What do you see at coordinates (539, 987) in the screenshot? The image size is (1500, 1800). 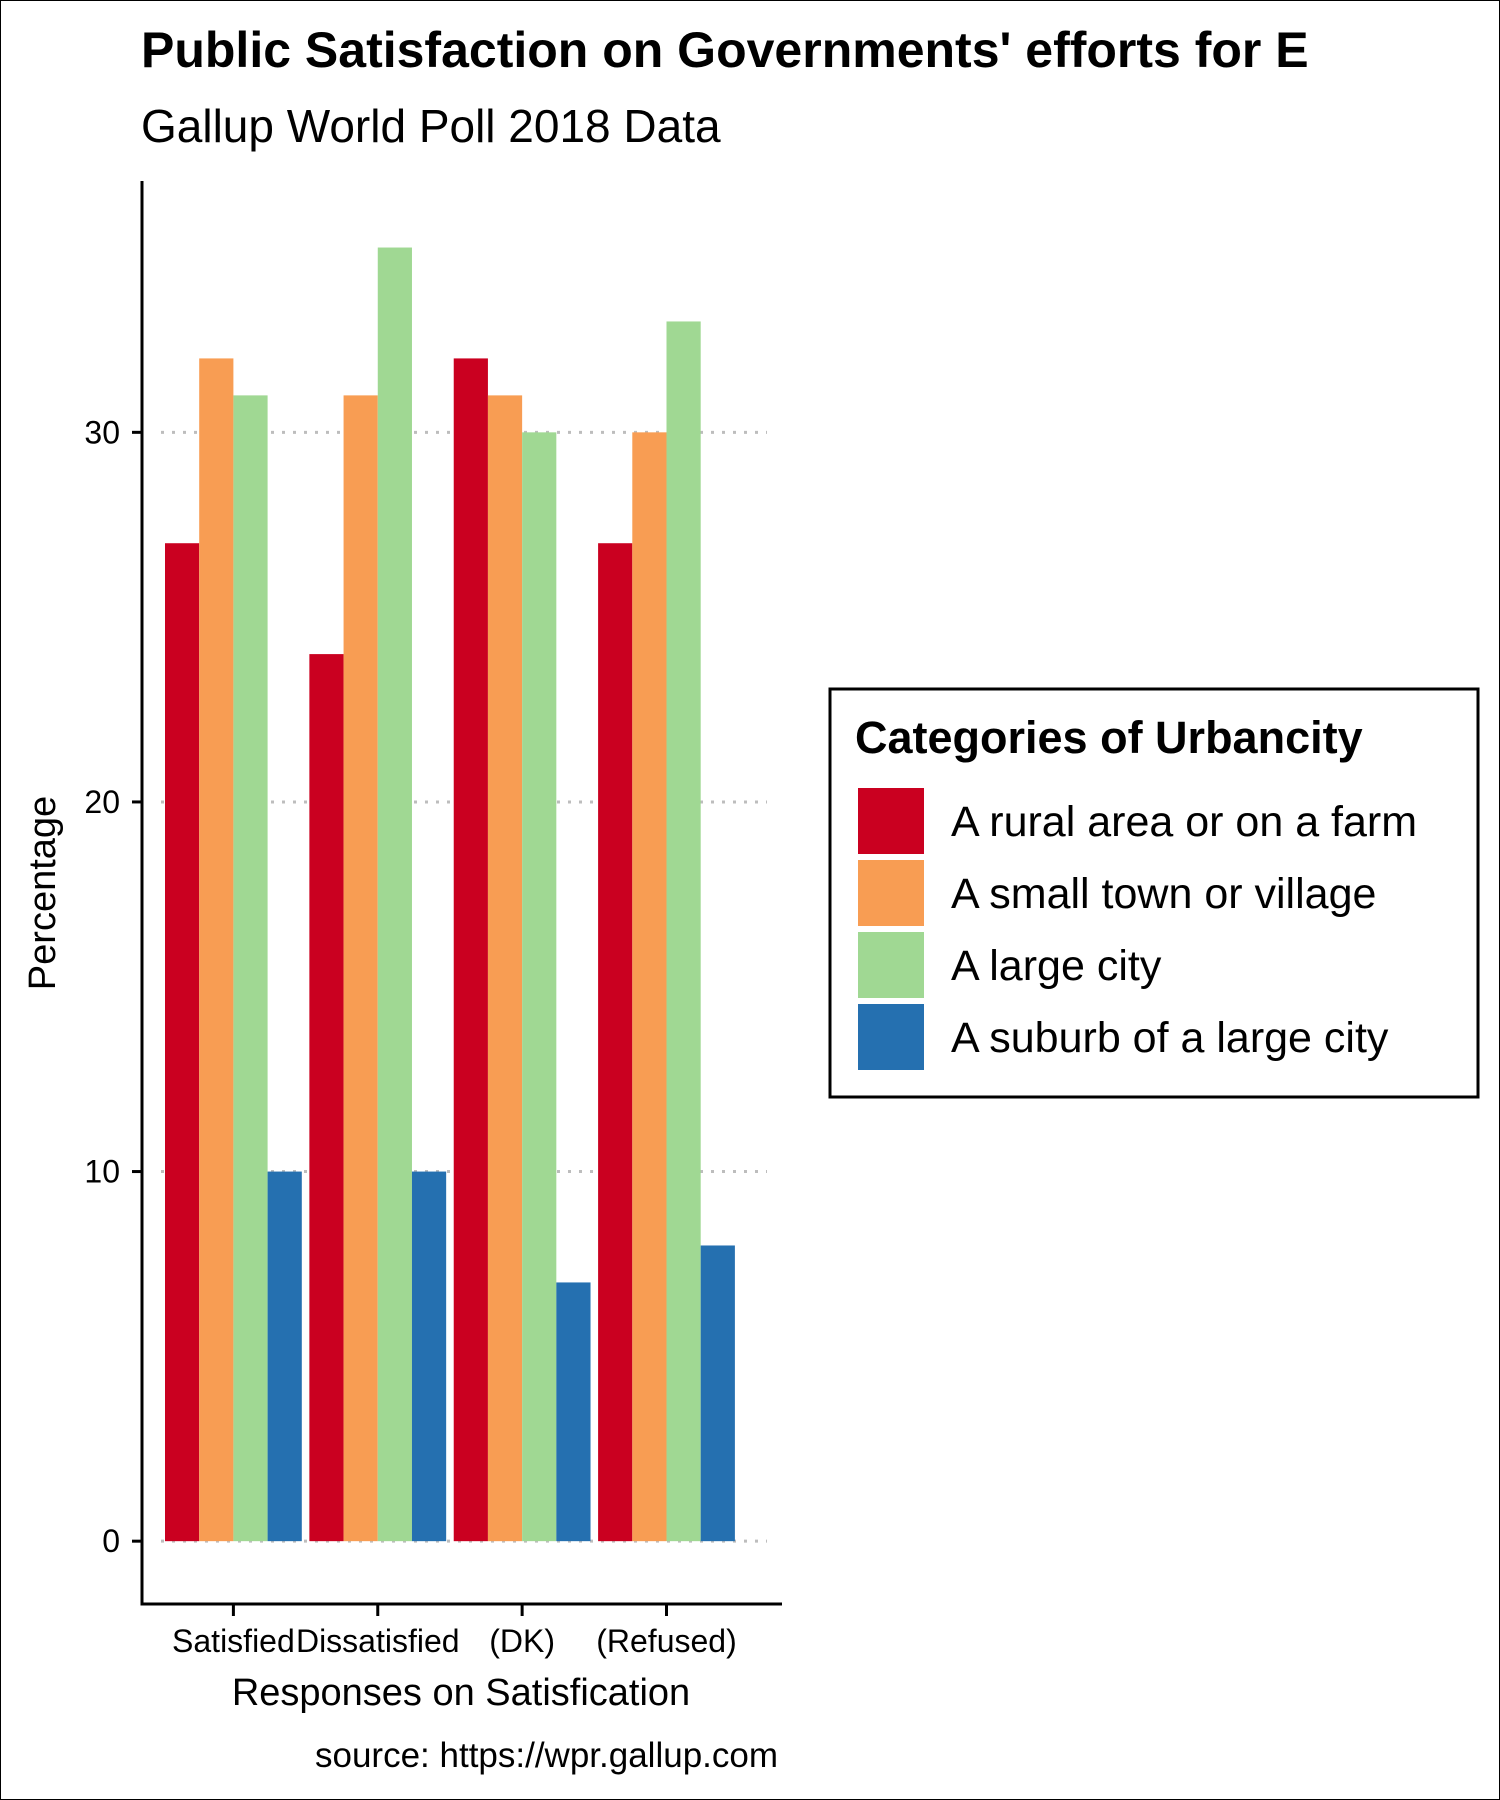 I see `bar-dk-a-large-city` at bounding box center [539, 987].